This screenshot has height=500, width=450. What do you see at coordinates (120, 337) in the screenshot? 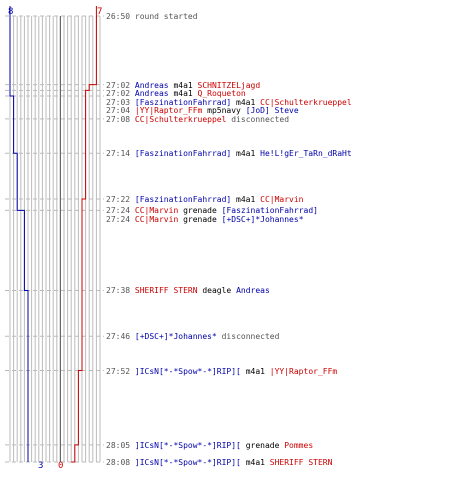
I see `event-time: 27:46` at bounding box center [120, 337].